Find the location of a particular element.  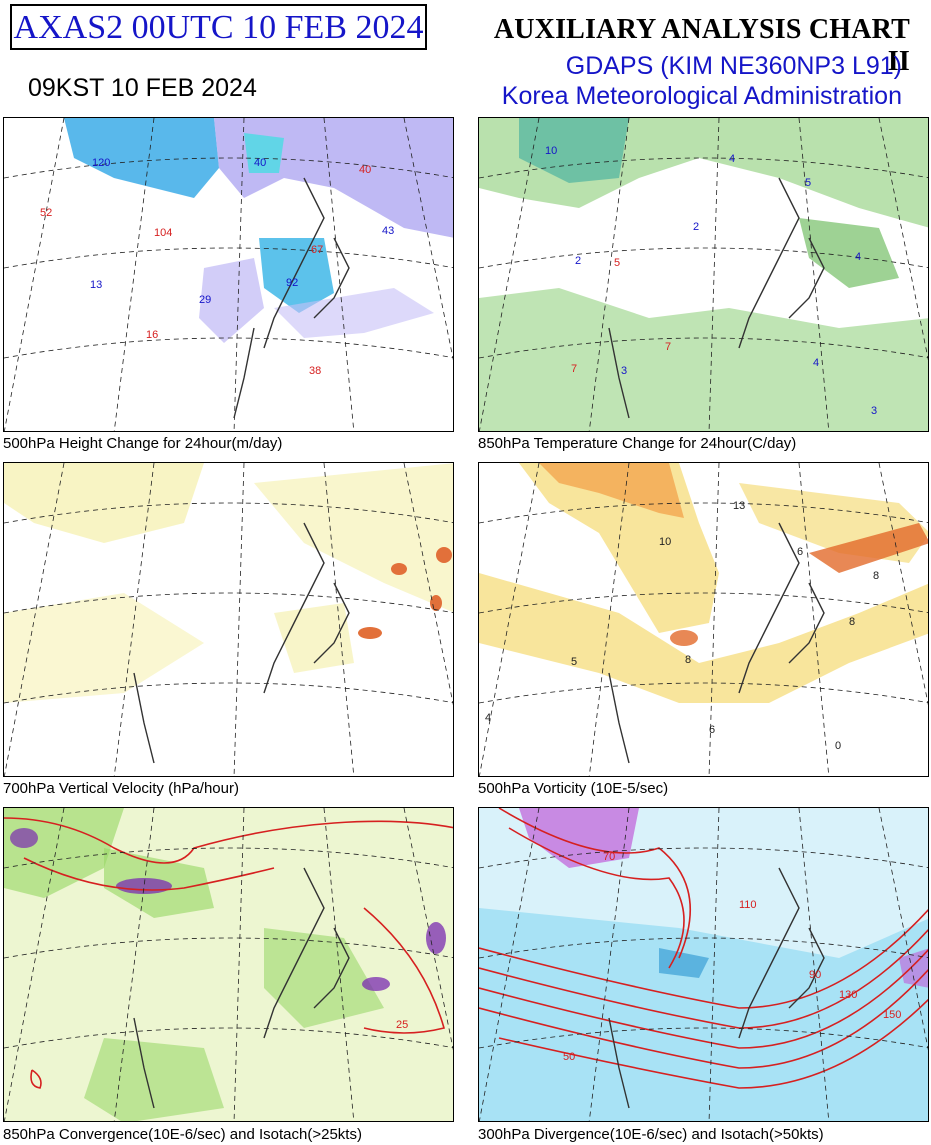

caption-vorticity: 500hPa Vorticity (10E-5/sec) is located at coordinates (573, 788).